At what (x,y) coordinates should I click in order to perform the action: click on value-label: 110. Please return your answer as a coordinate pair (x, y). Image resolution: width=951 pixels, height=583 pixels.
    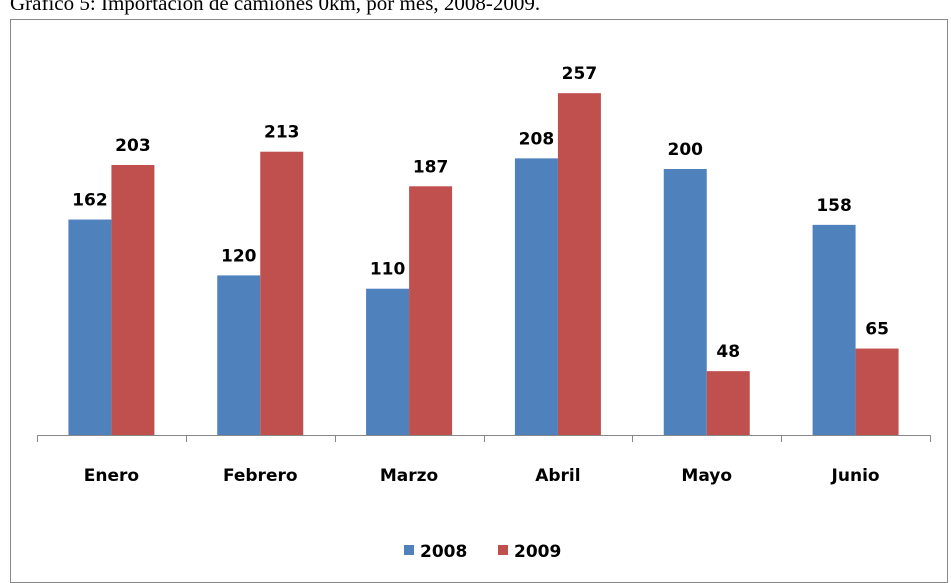
    Looking at the image, I should click on (388, 270).